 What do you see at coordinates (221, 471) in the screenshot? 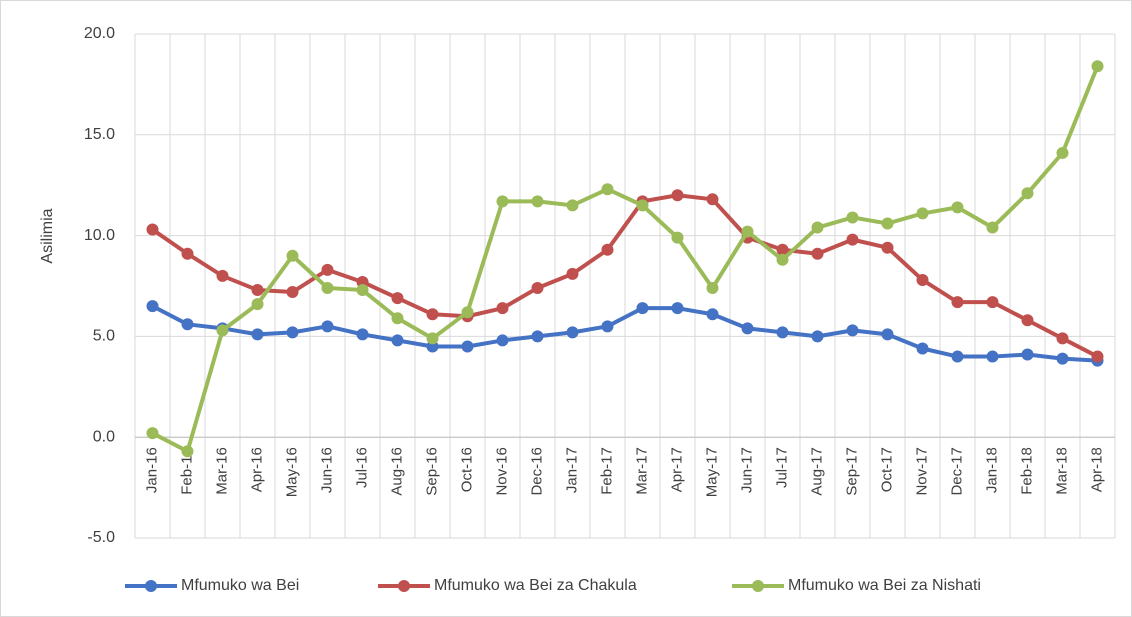
I see `x-tick-label: Mar-16` at bounding box center [221, 471].